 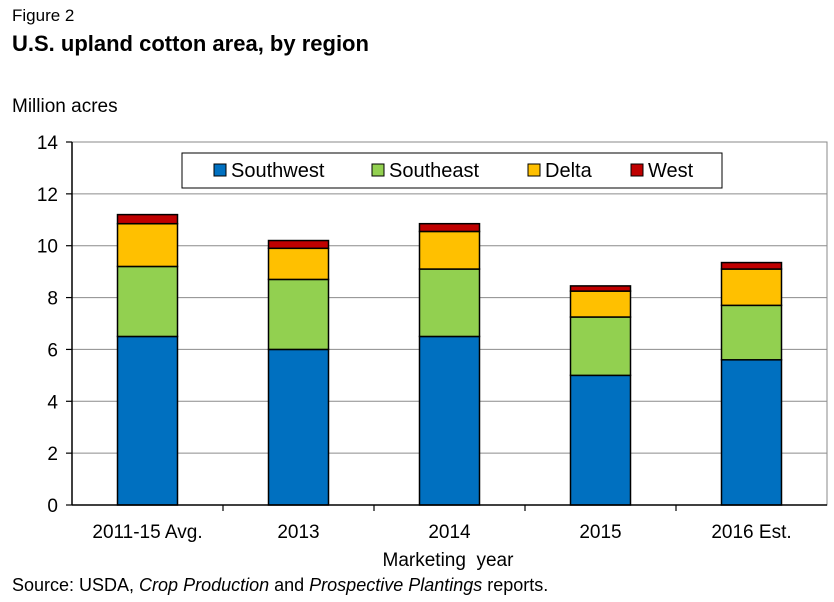 What do you see at coordinates (751, 532) in the screenshot?
I see `x-tick-label: 2016 Est.` at bounding box center [751, 532].